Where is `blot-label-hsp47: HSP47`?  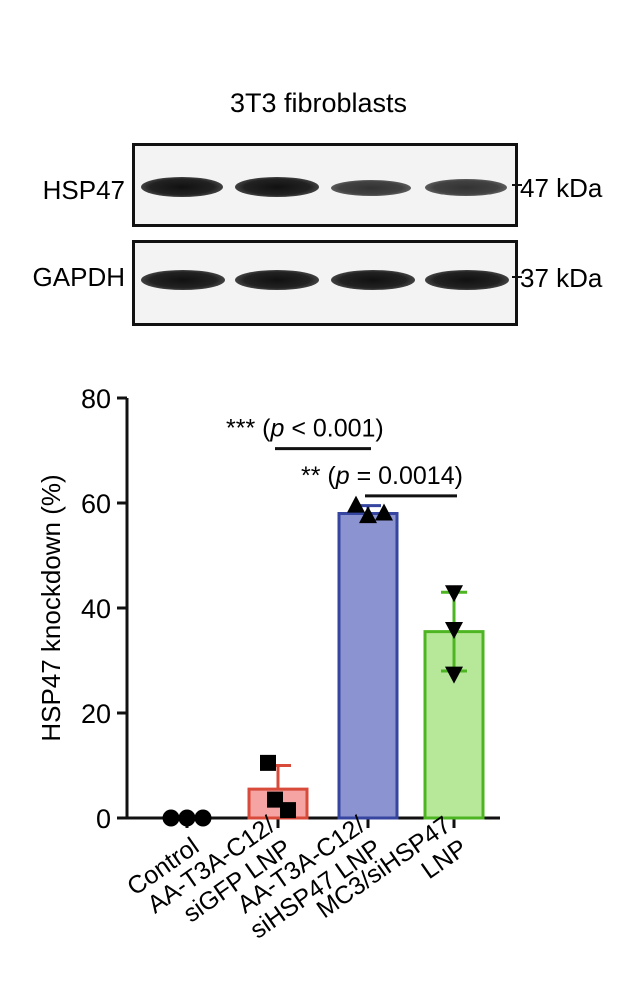
blot-label-hsp47: HSP47 is located at coordinates (83, 190).